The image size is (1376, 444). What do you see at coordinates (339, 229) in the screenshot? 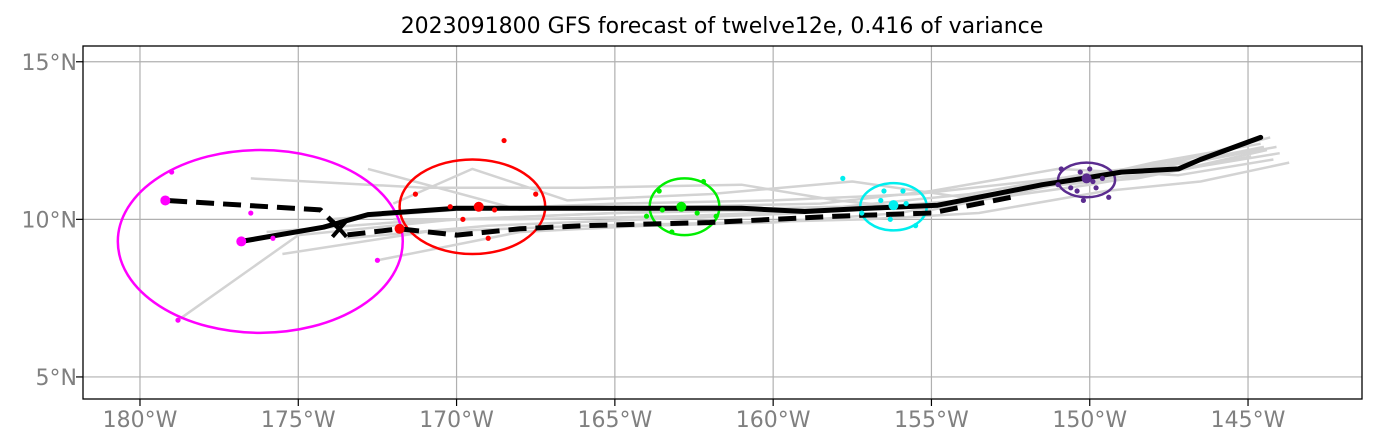
I see `cross-marker` at bounding box center [339, 229].